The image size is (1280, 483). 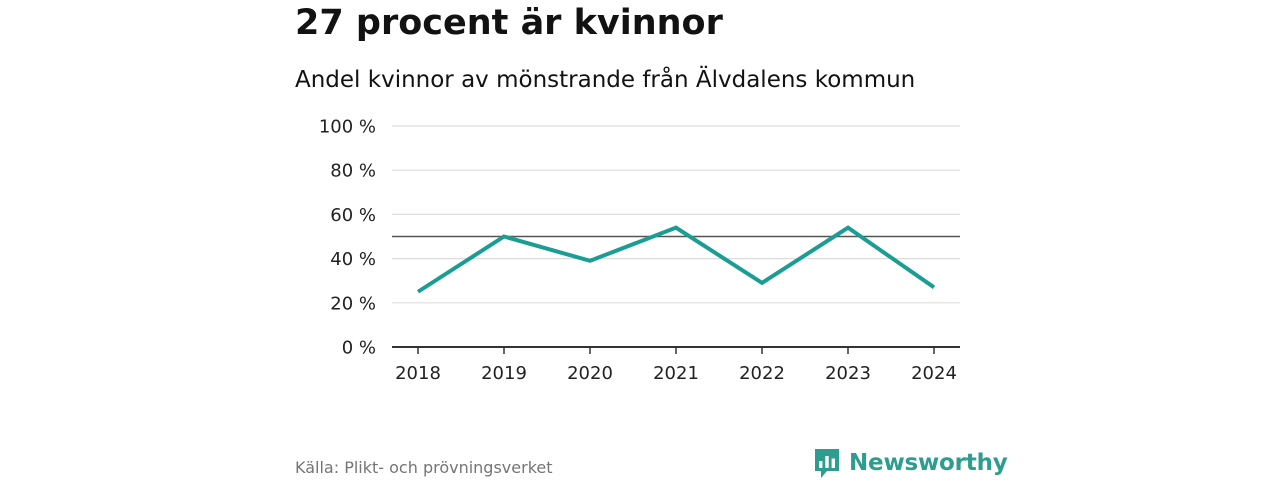 I want to click on x-tick-label: 2020, so click(x=590, y=373).